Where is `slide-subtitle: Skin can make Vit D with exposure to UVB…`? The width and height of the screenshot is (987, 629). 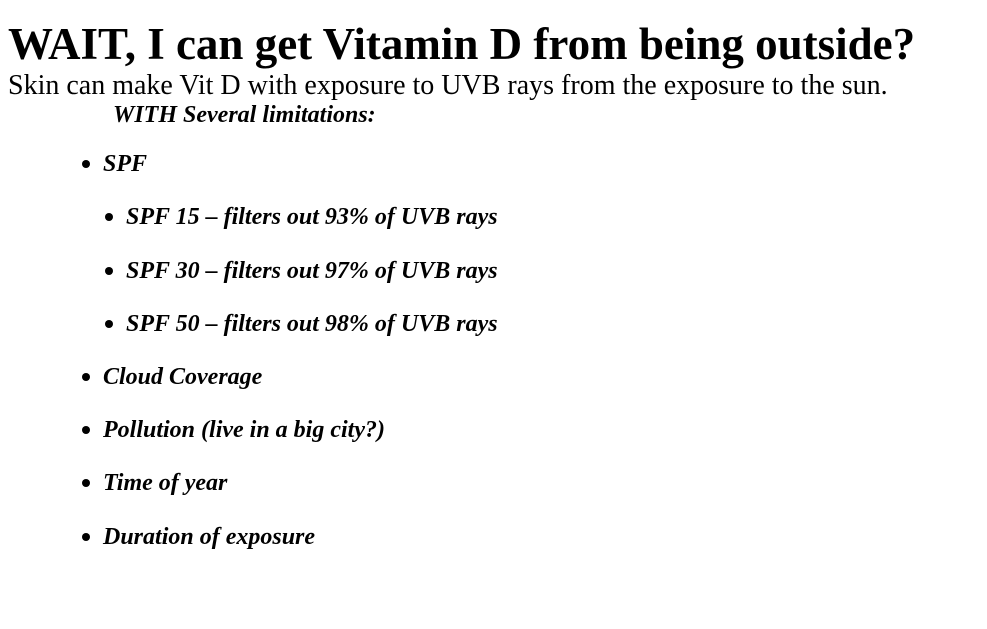 slide-subtitle: Skin can make Vit D with exposure to UVB… is located at coordinates (448, 85).